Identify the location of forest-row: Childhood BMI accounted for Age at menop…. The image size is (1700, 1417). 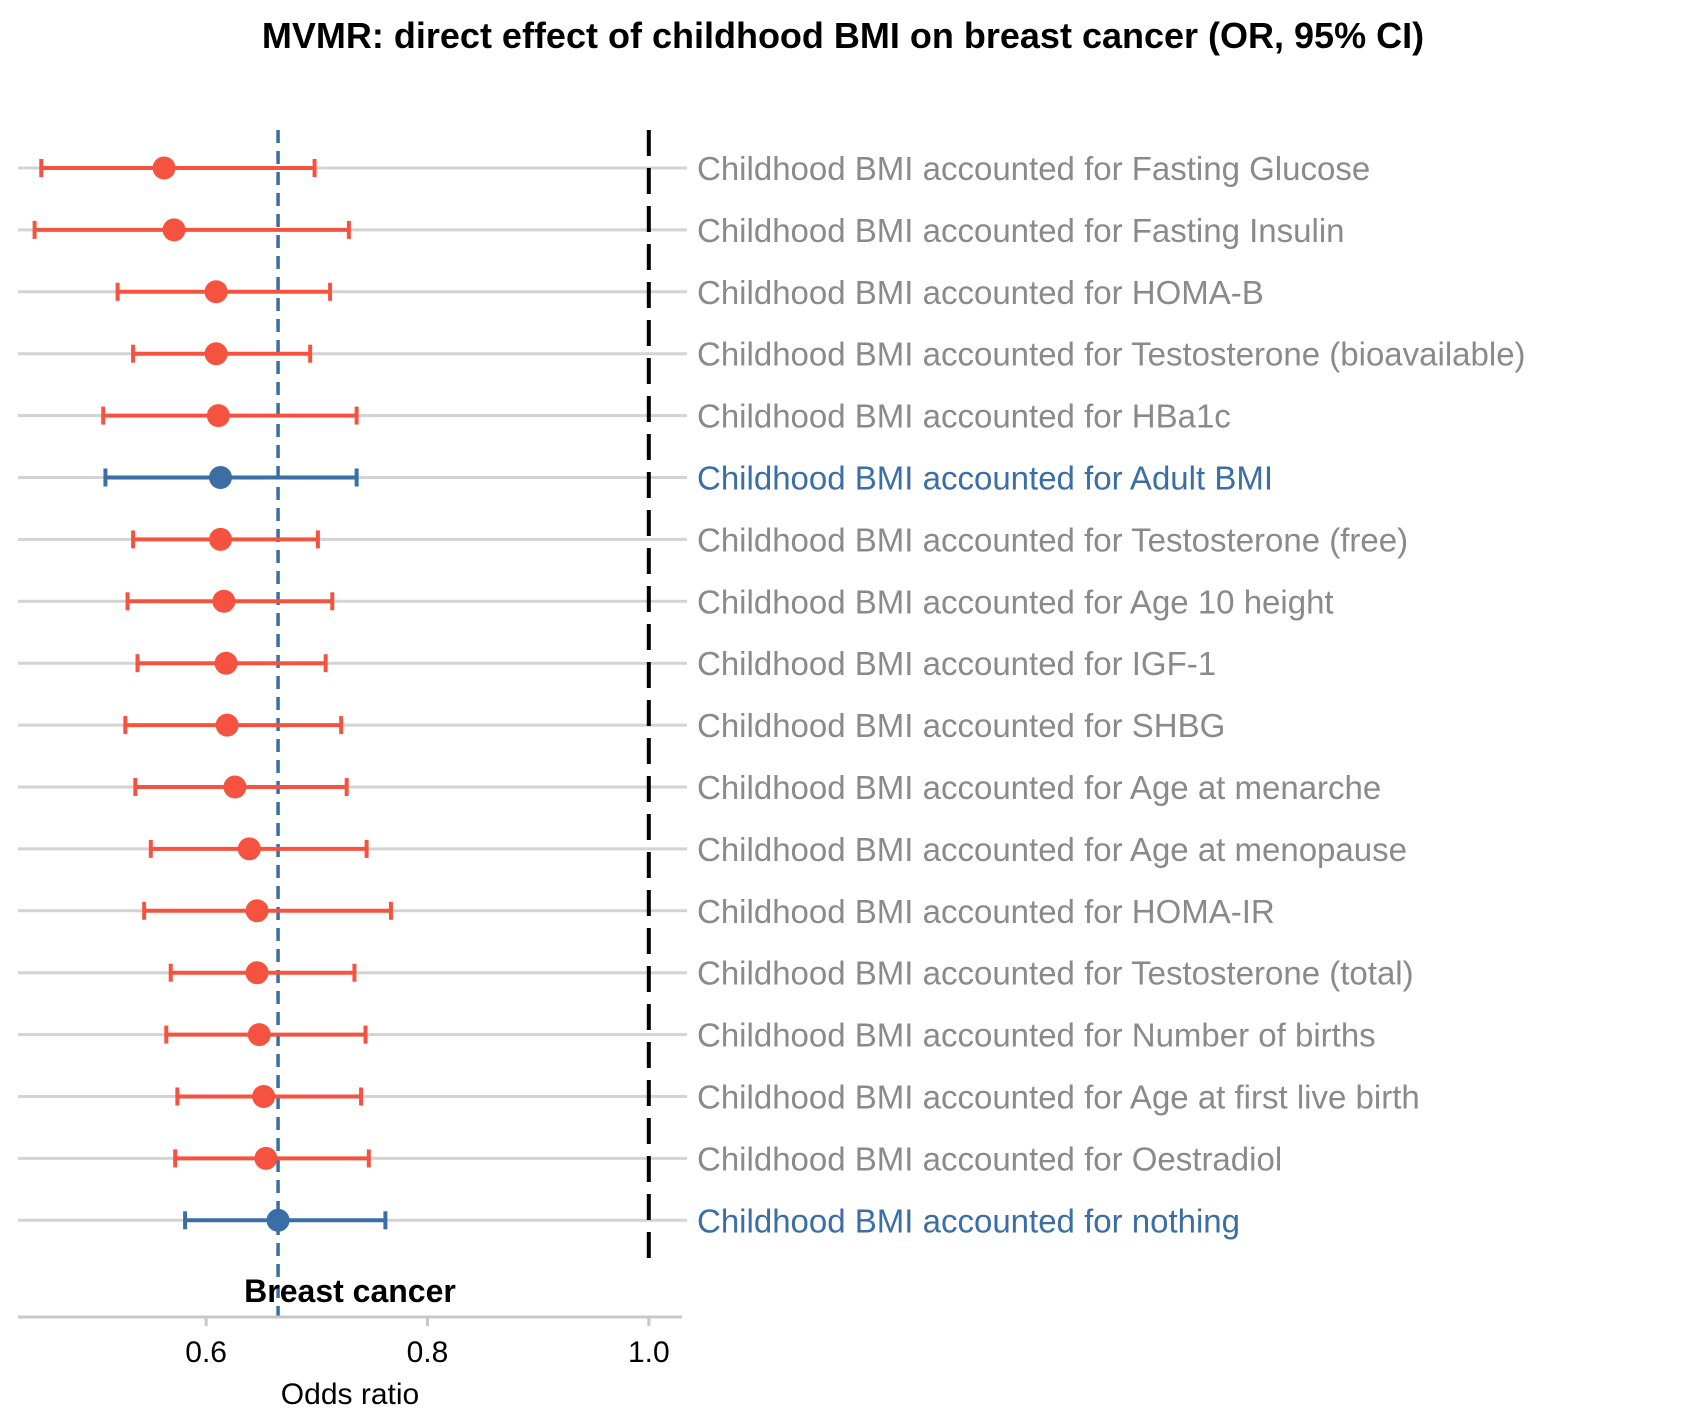
(777, 849).